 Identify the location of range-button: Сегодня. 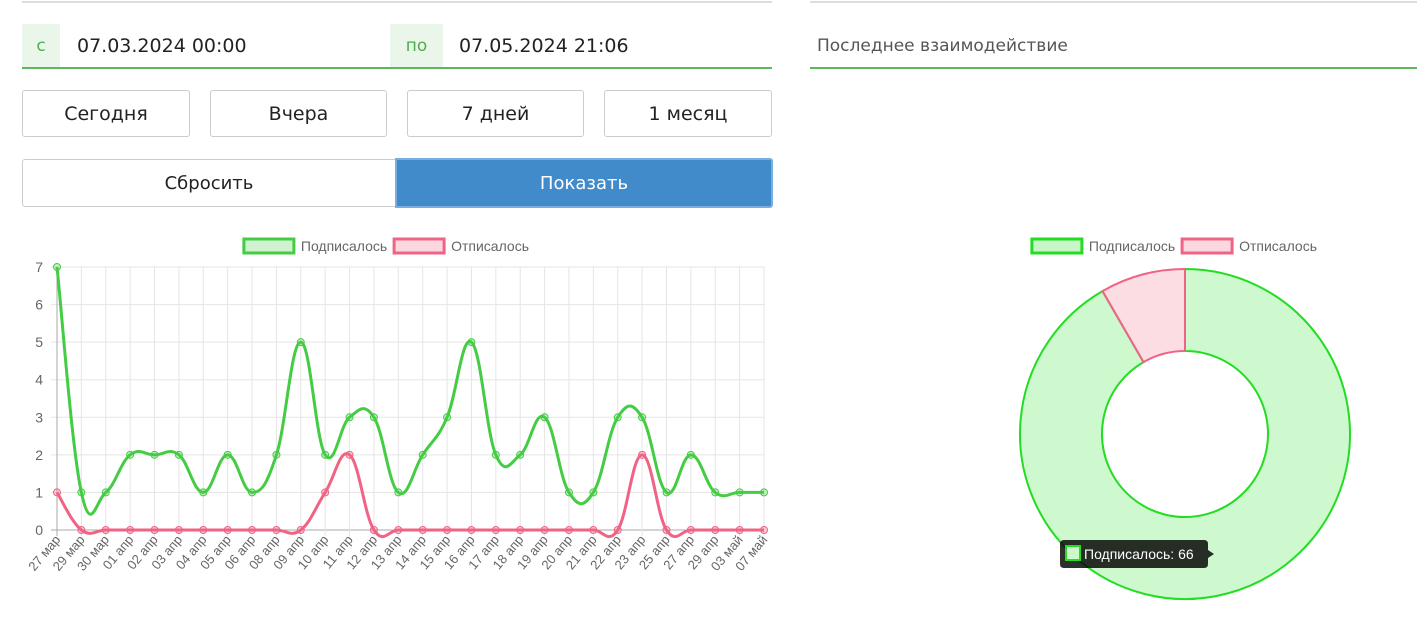
(106, 113).